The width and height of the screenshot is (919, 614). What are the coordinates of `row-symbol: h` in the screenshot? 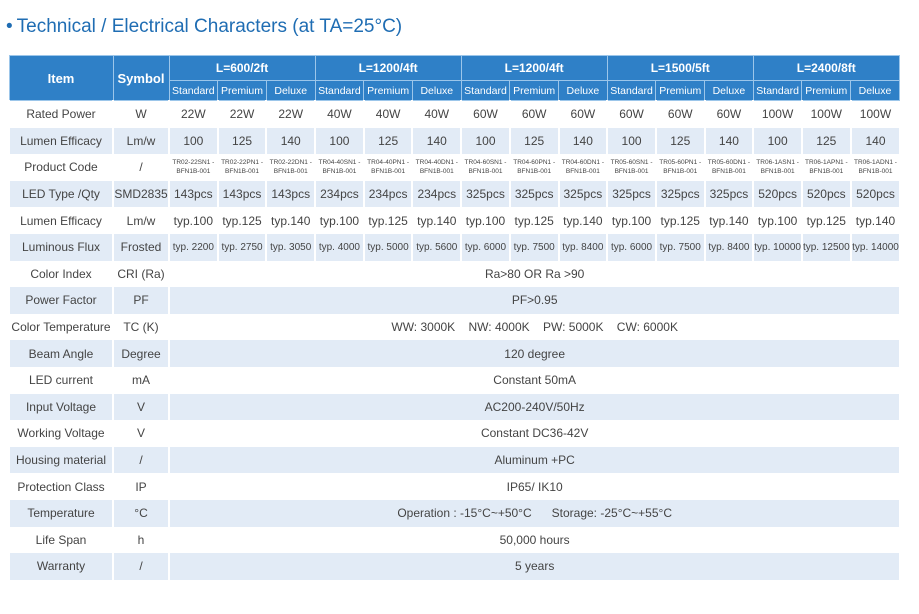 It's located at (140, 540).